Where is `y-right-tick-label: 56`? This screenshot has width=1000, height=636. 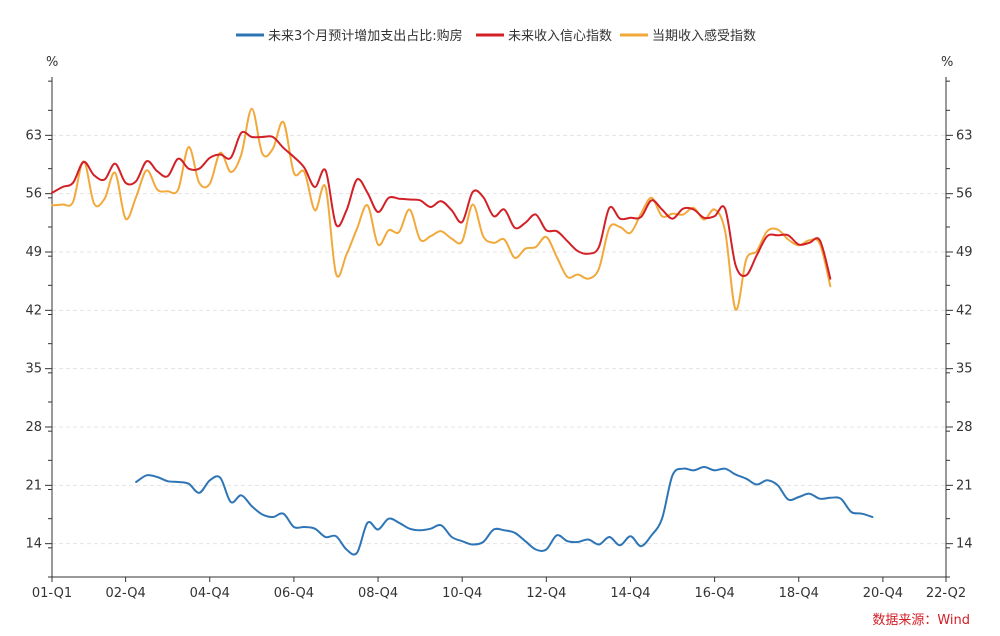
y-right-tick-label: 56 is located at coordinates (964, 194).